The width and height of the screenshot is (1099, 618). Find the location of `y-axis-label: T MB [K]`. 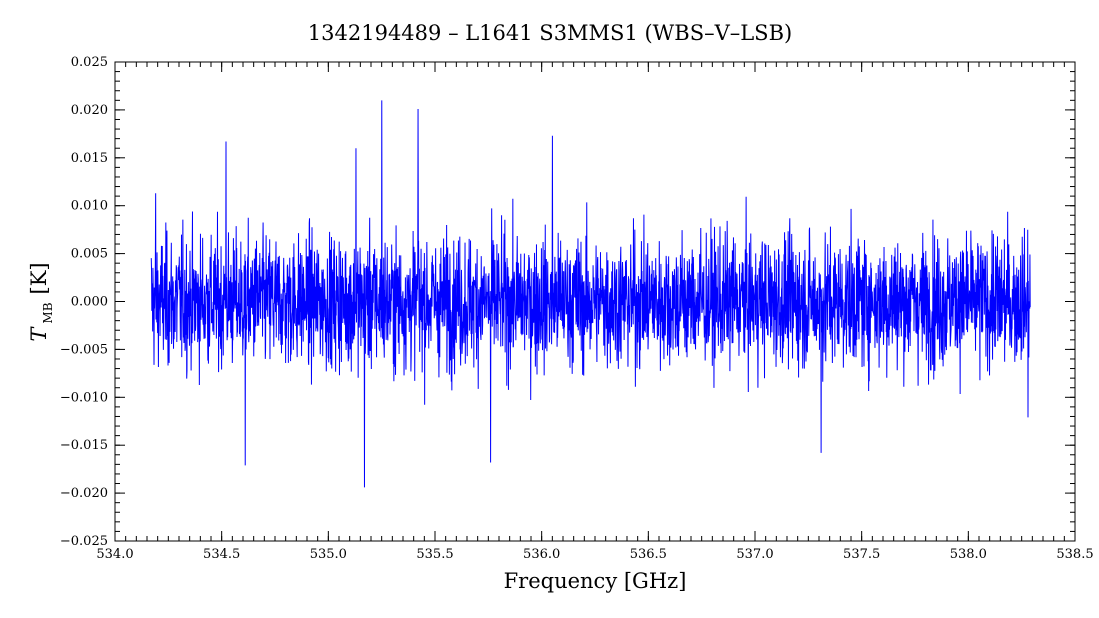

y-axis-label: T MB [K] is located at coordinates (41, 301).